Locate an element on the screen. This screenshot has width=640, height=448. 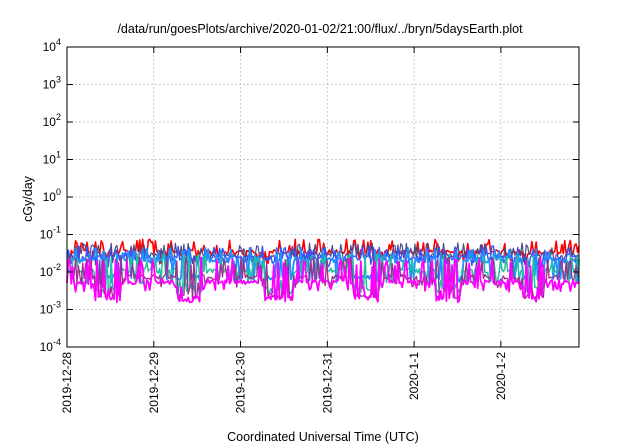
x-tick-label: 2019-12-30 is located at coordinates (241, 383).